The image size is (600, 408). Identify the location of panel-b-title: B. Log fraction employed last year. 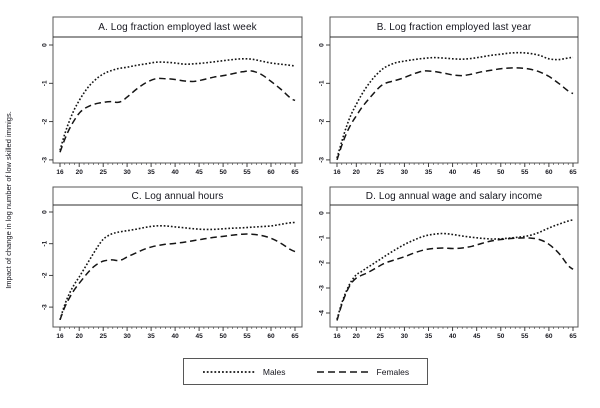
(454, 27).